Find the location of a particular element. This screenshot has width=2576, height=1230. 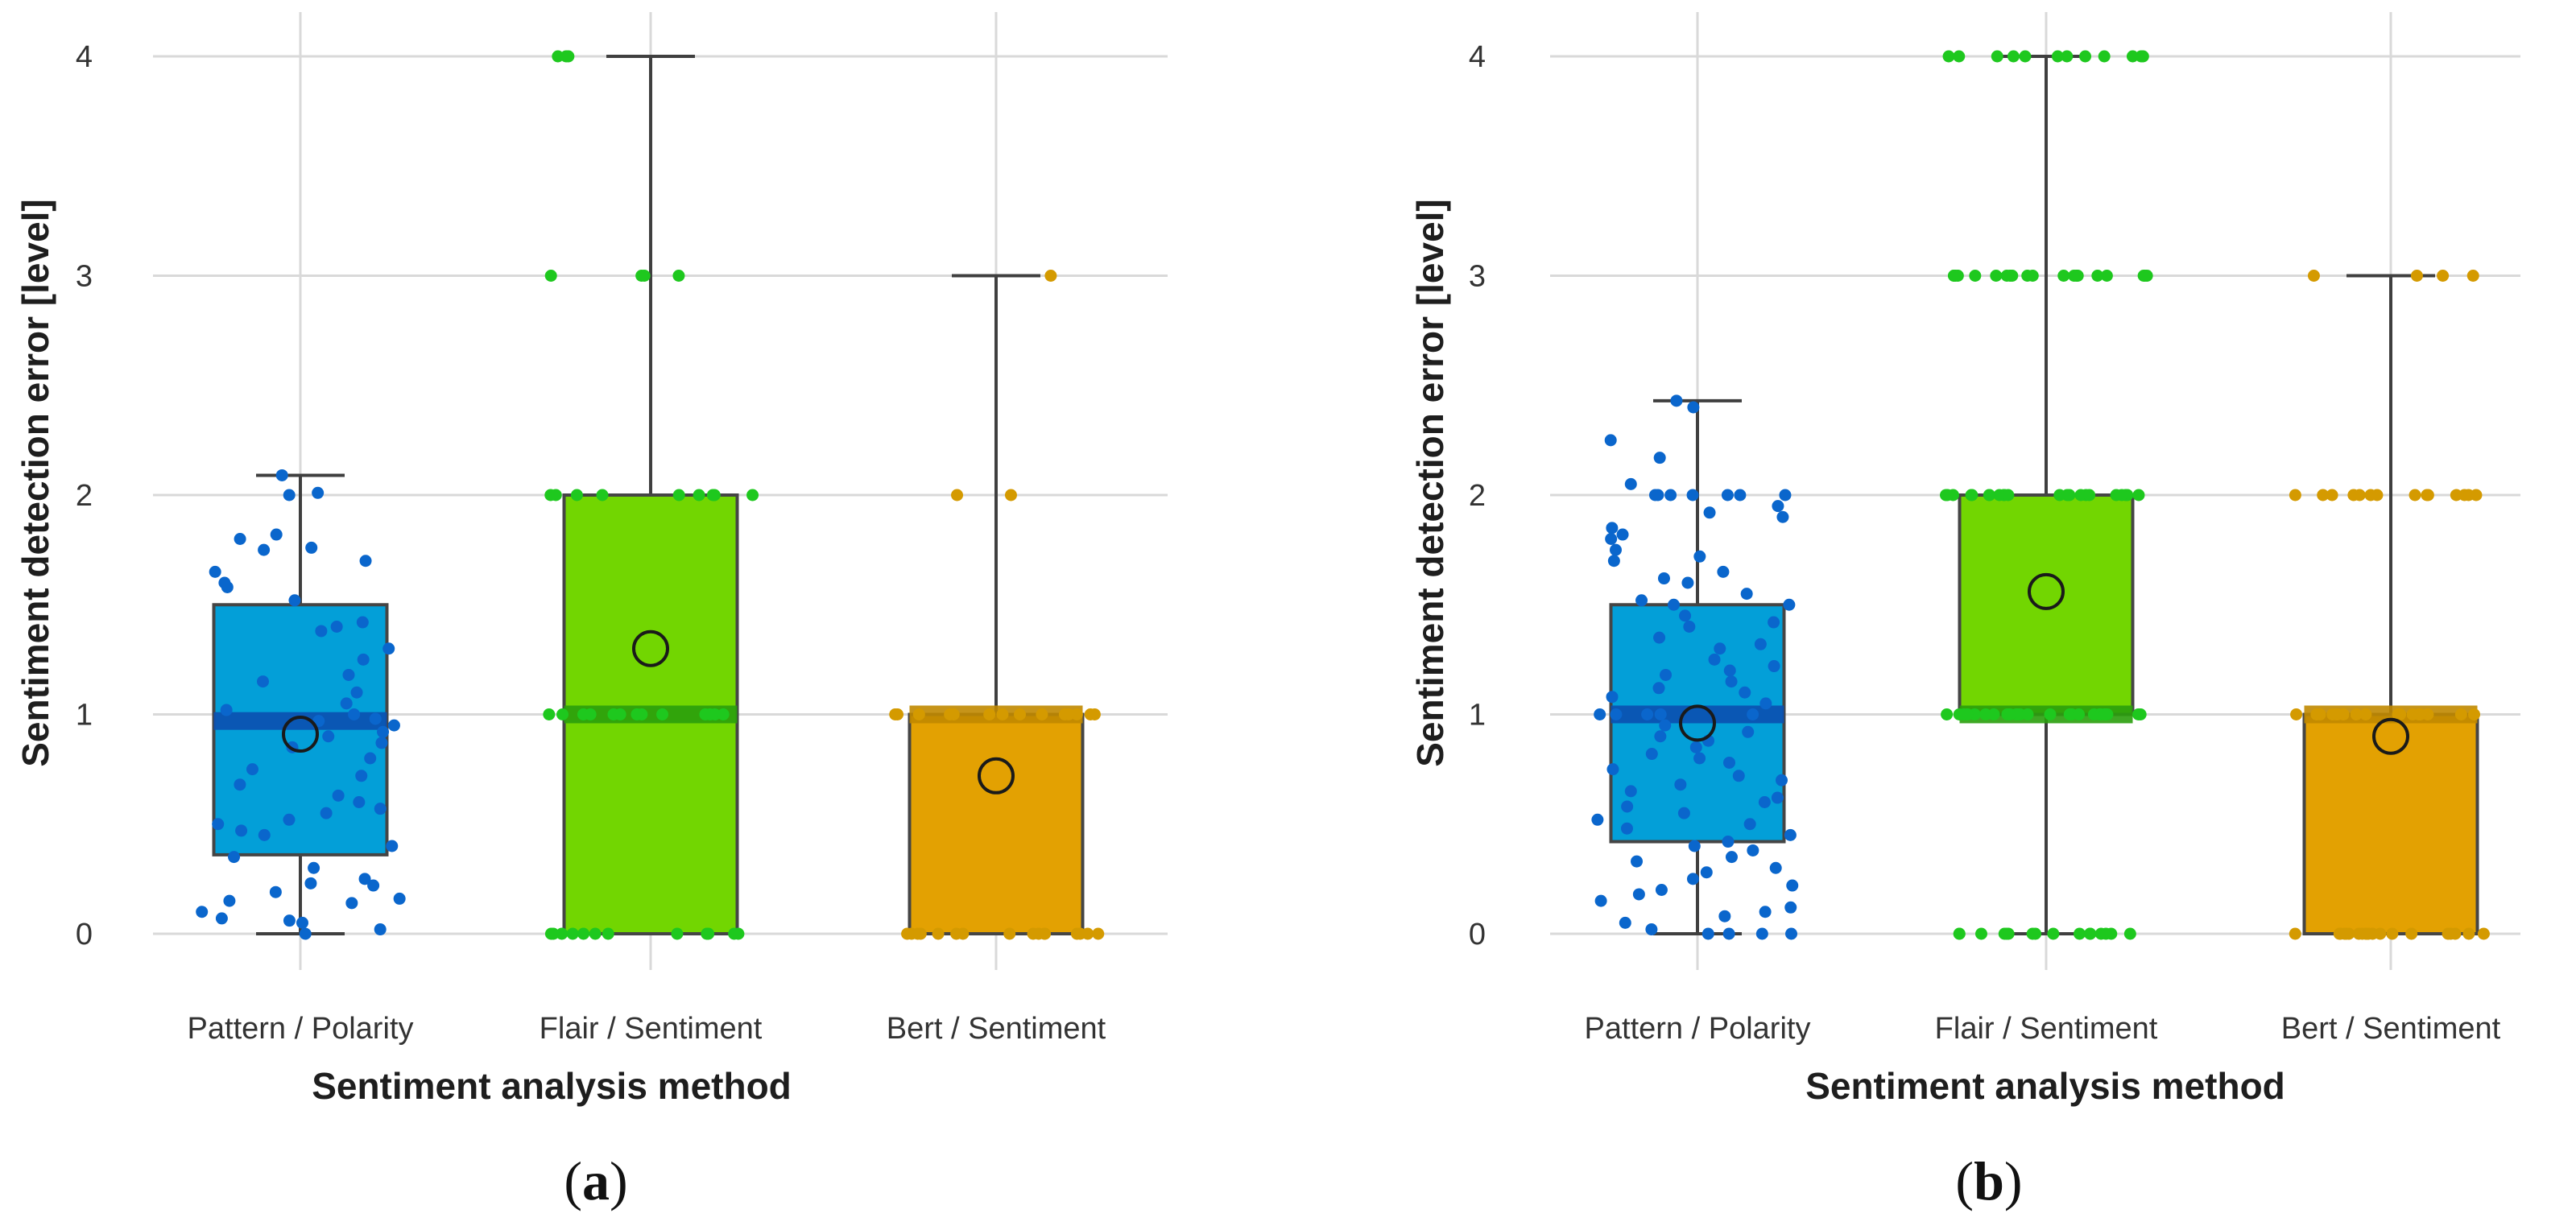

panel-label: (b) is located at coordinates (1988, 1180).